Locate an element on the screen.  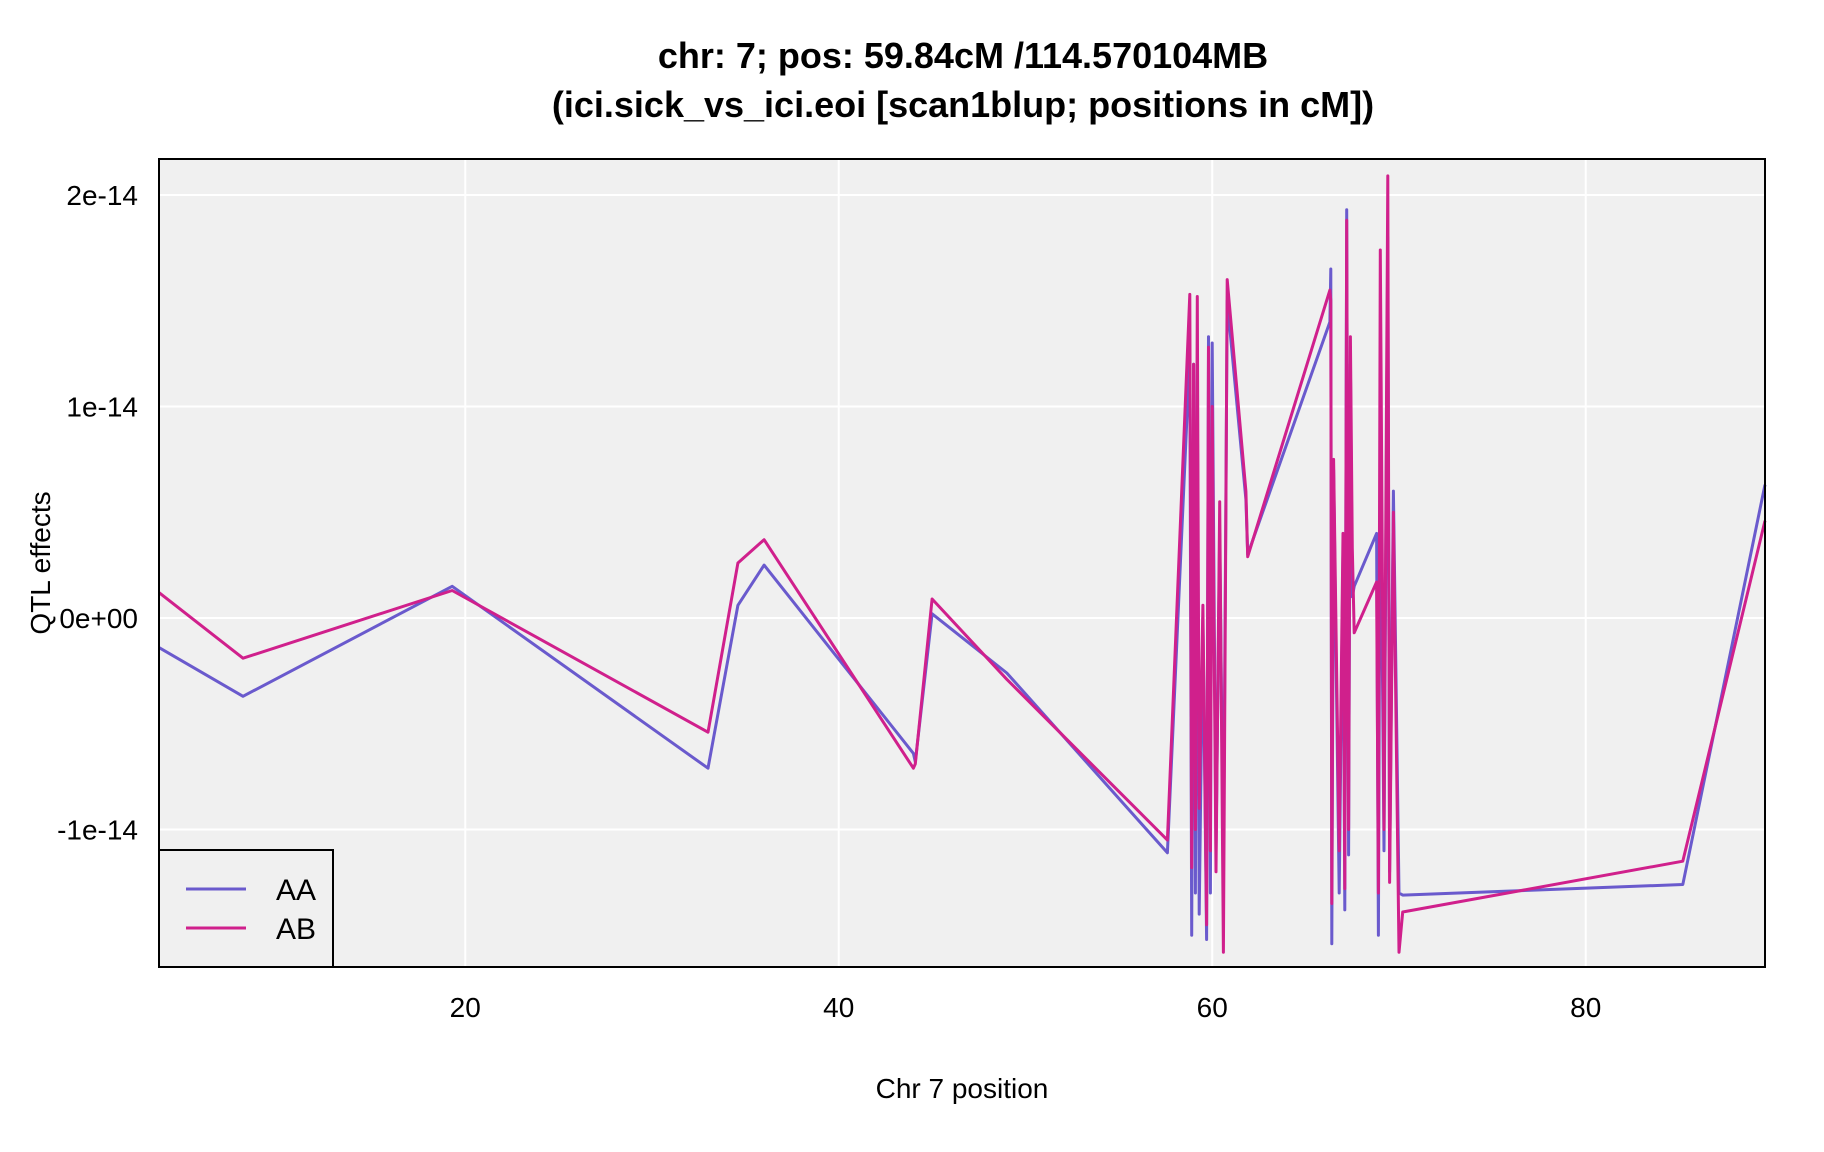
x-tick-label: 40 is located at coordinates (838, 1007).